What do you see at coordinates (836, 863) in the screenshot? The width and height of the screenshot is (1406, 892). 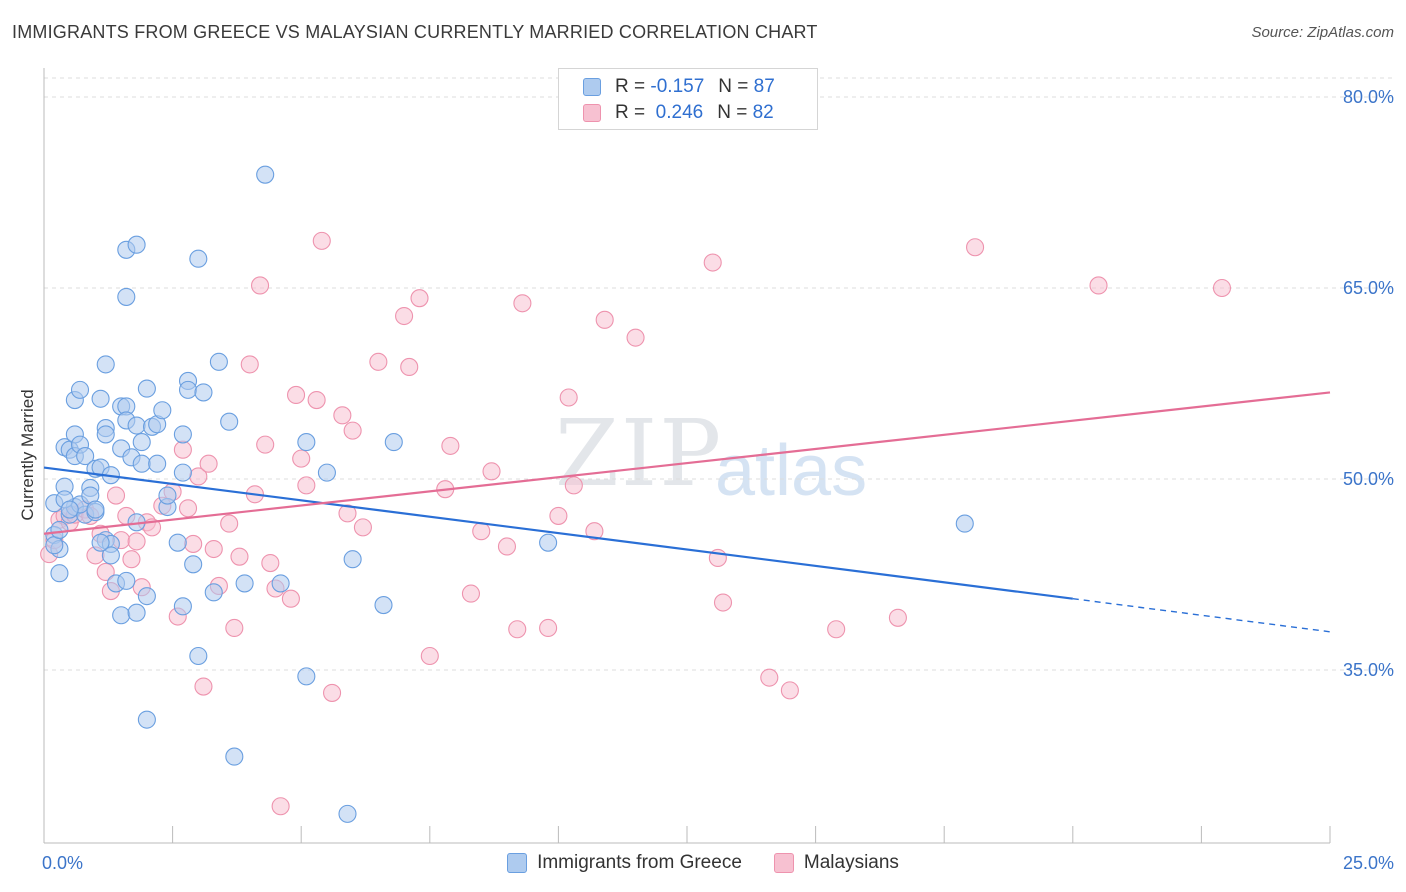 I see `legend-item-malaysians: Malaysians` at bounding box center [836, 863].